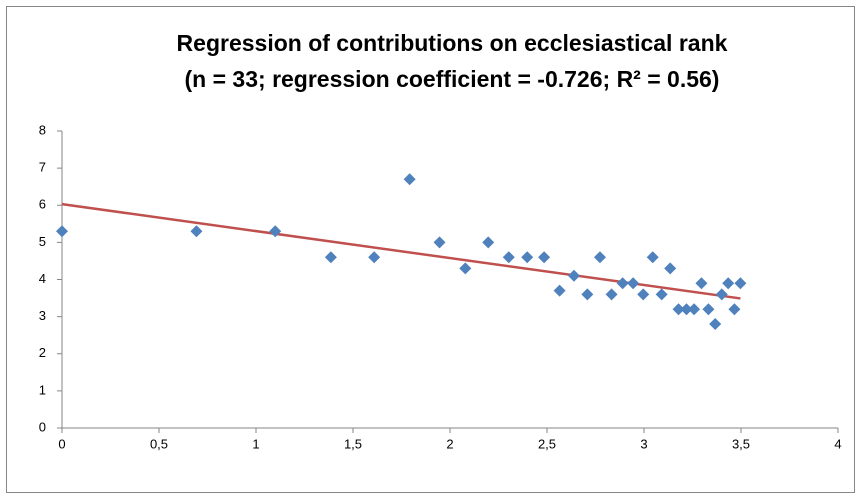 The width and height of the screenshot is (861, 498). I want to click on x-tick-label: 2,5, so click(547, 443).